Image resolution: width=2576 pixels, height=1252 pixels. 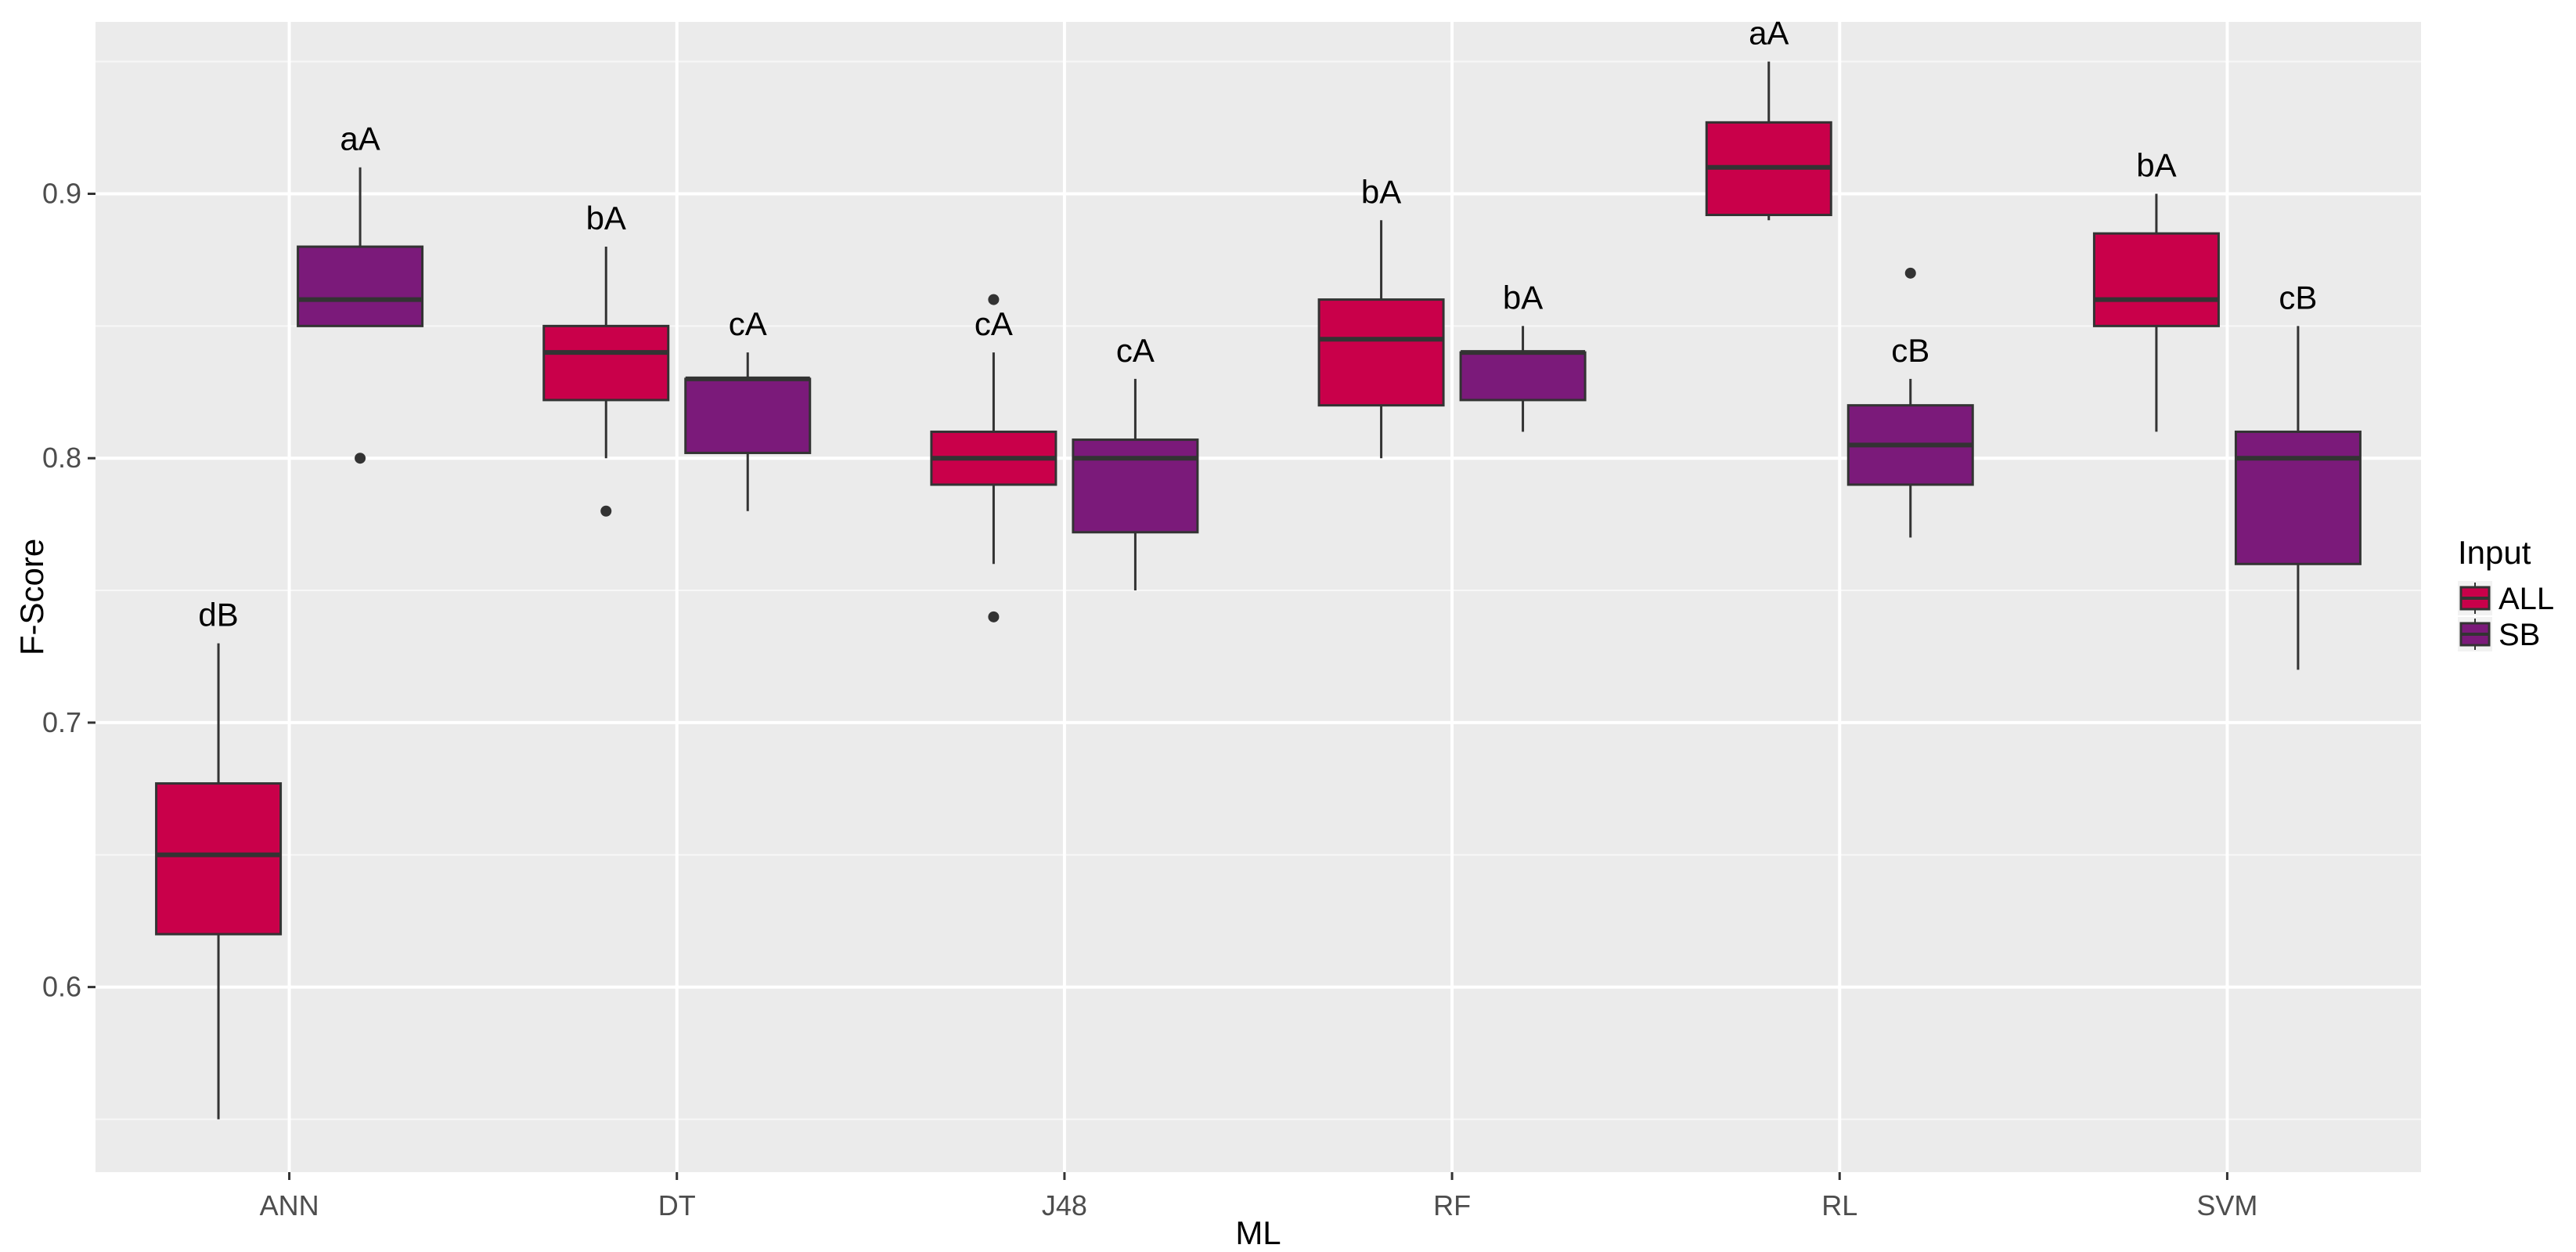 I want to click on box-all-rl, so click(x=1768, y=141).